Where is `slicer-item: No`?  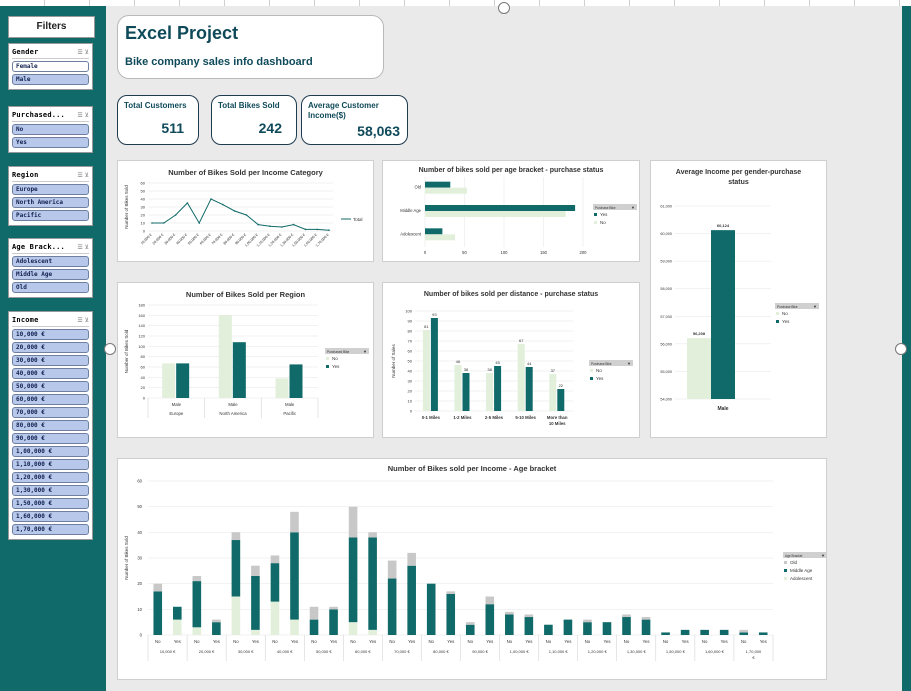 slicer-item: No is located at coordinates (50, 129).